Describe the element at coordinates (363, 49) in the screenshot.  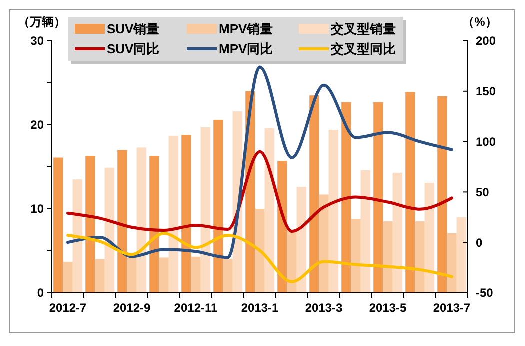
I see `legend-label: 交叉型同比` at that location.